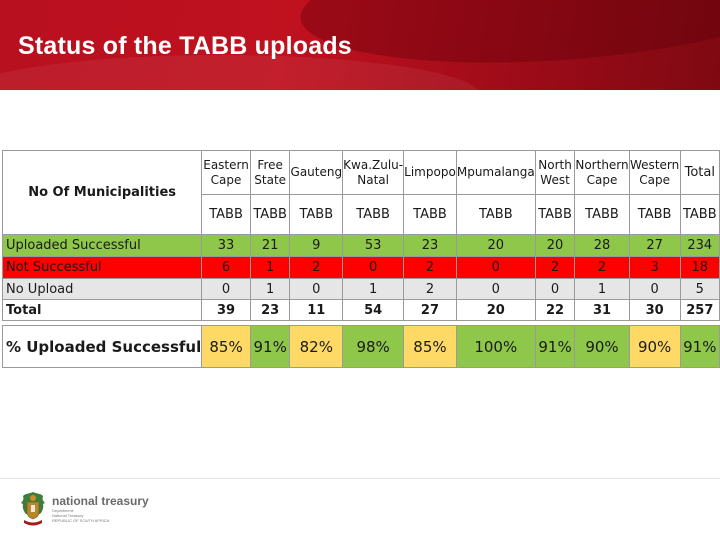  What do you see at coordinates (373, 346) in the screenshot?
I see `percent-cell: 98%` at bounding box center [373, 346].